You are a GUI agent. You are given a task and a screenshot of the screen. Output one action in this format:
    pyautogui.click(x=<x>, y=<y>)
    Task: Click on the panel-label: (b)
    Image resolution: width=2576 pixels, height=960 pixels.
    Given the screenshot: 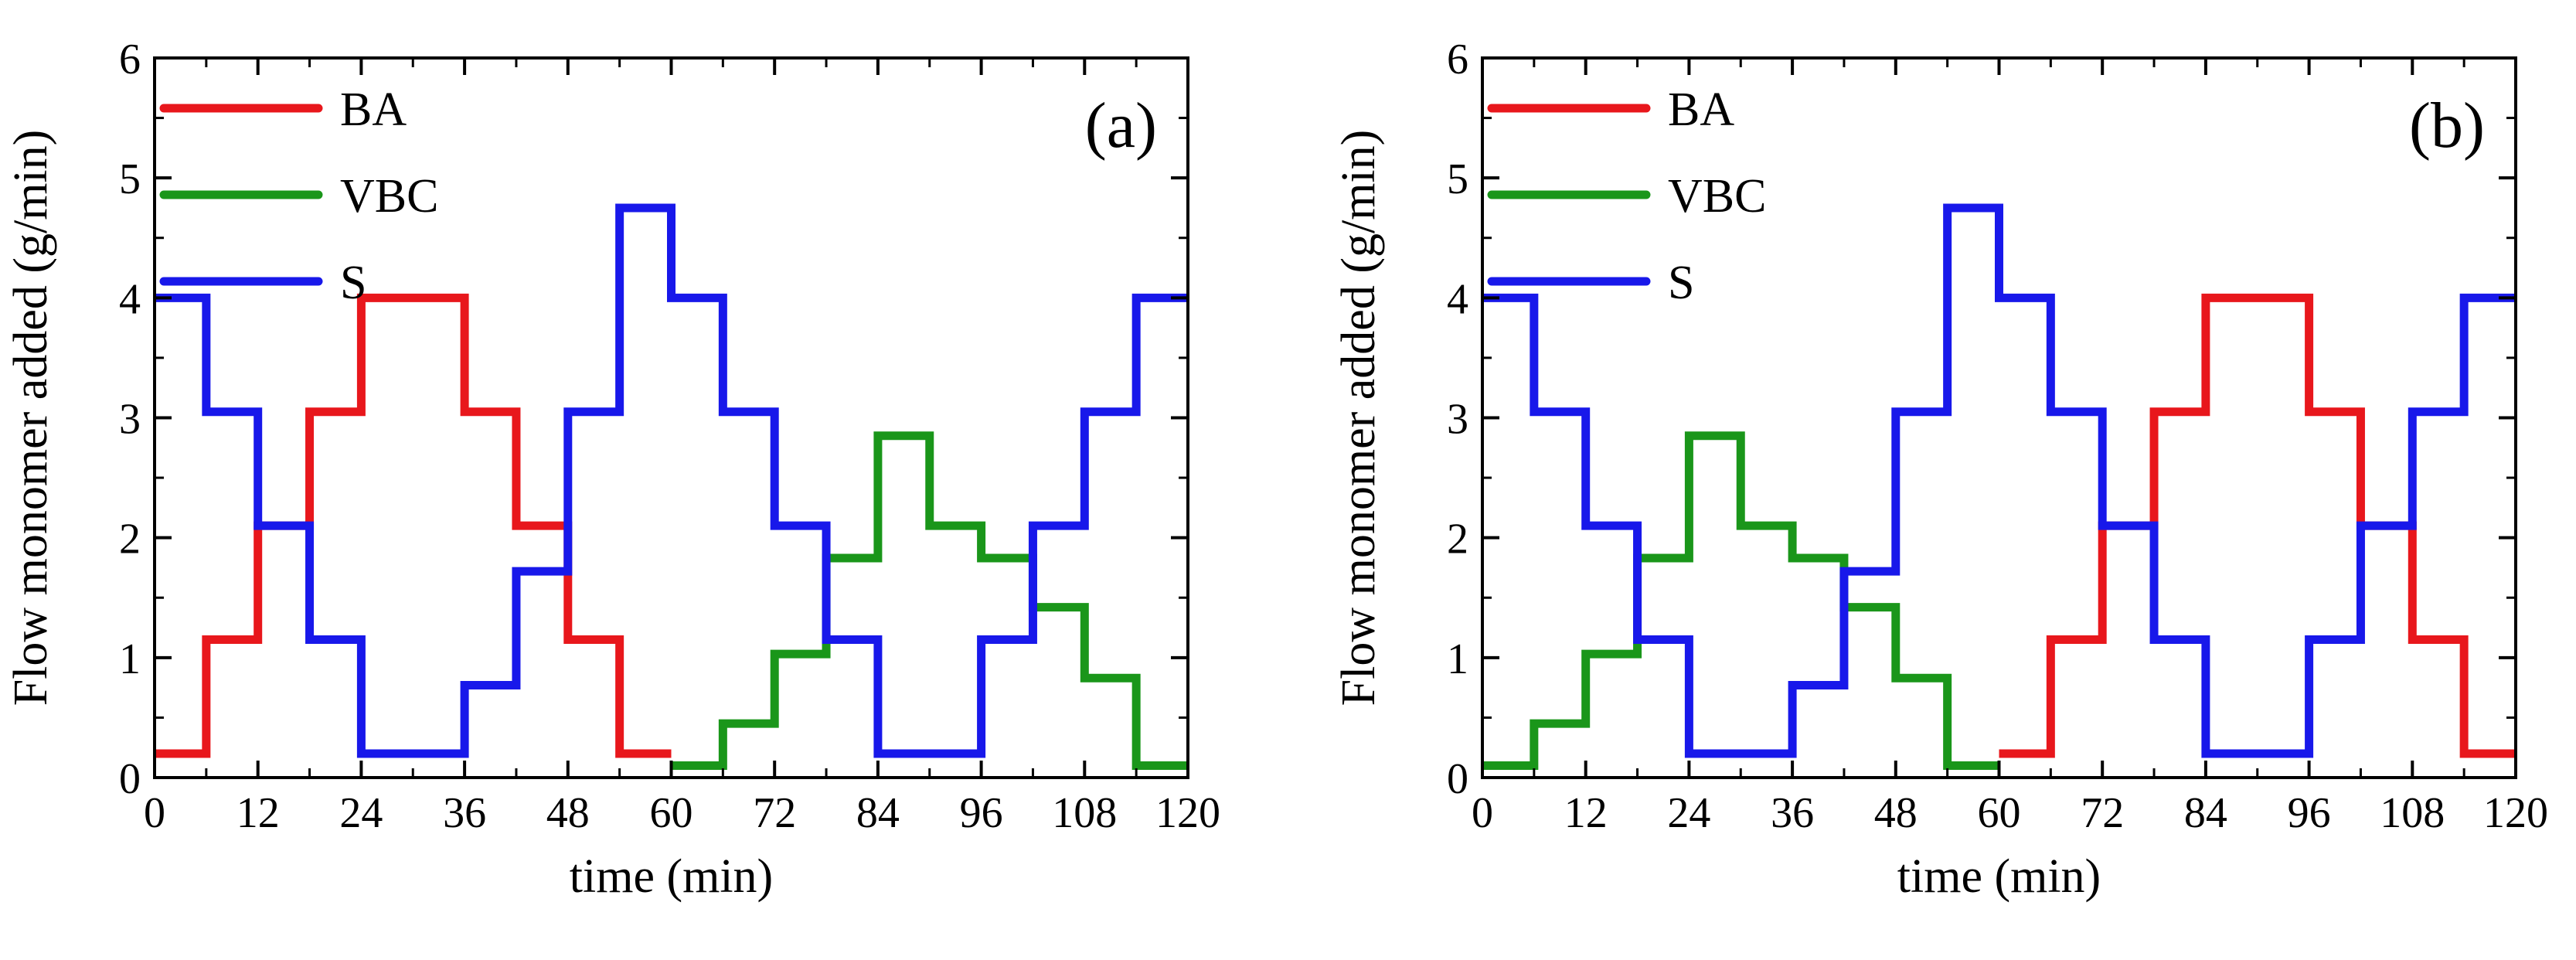 What is the action you would take?
    pyautogui.click(x=2447, y=126)
    